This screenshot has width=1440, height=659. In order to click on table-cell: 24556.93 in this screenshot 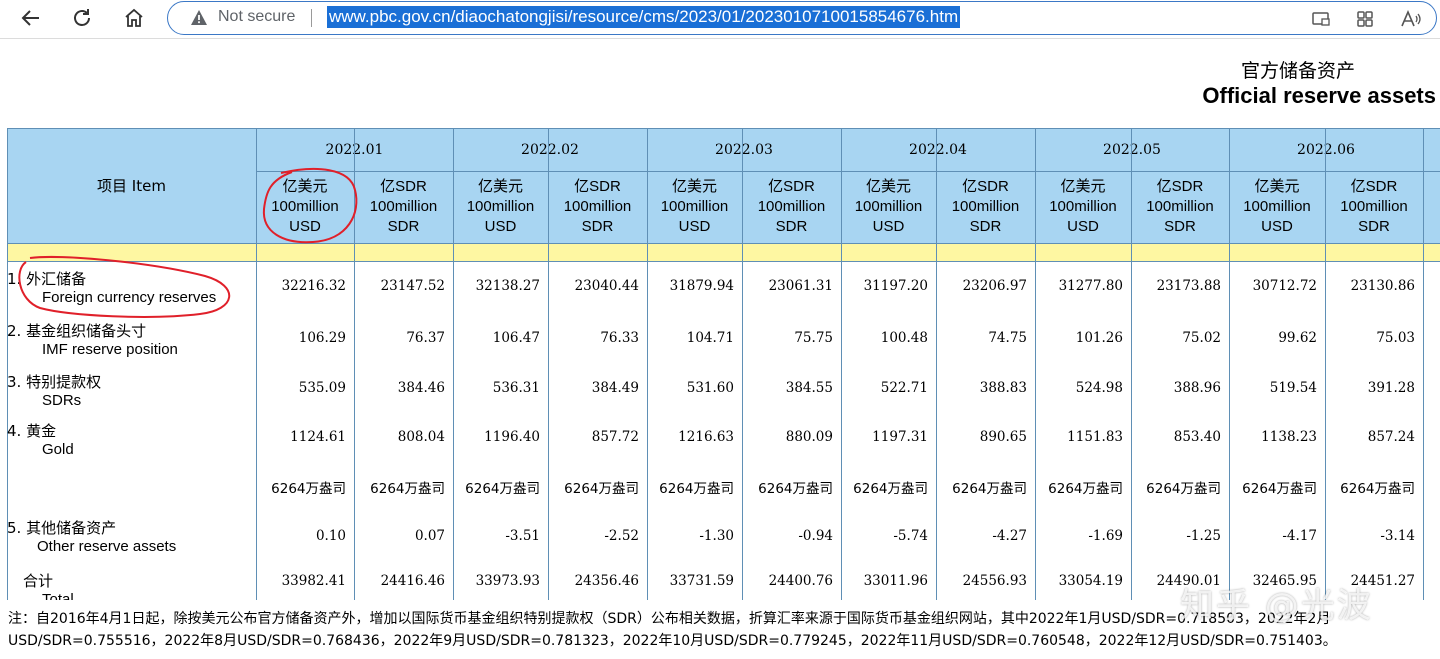, I will do `click(994, 581)`.